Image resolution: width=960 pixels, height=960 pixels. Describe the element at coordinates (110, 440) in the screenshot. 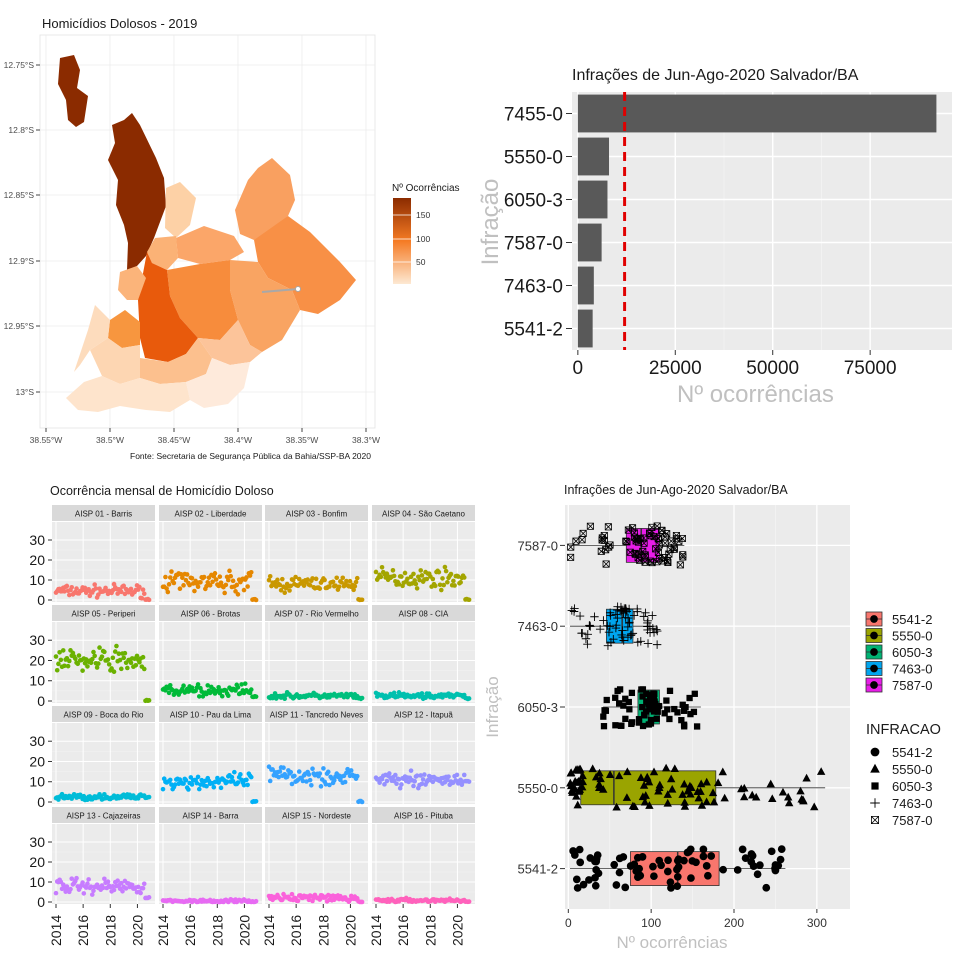

I see `map-lon-label: 38.5°W` at that location.